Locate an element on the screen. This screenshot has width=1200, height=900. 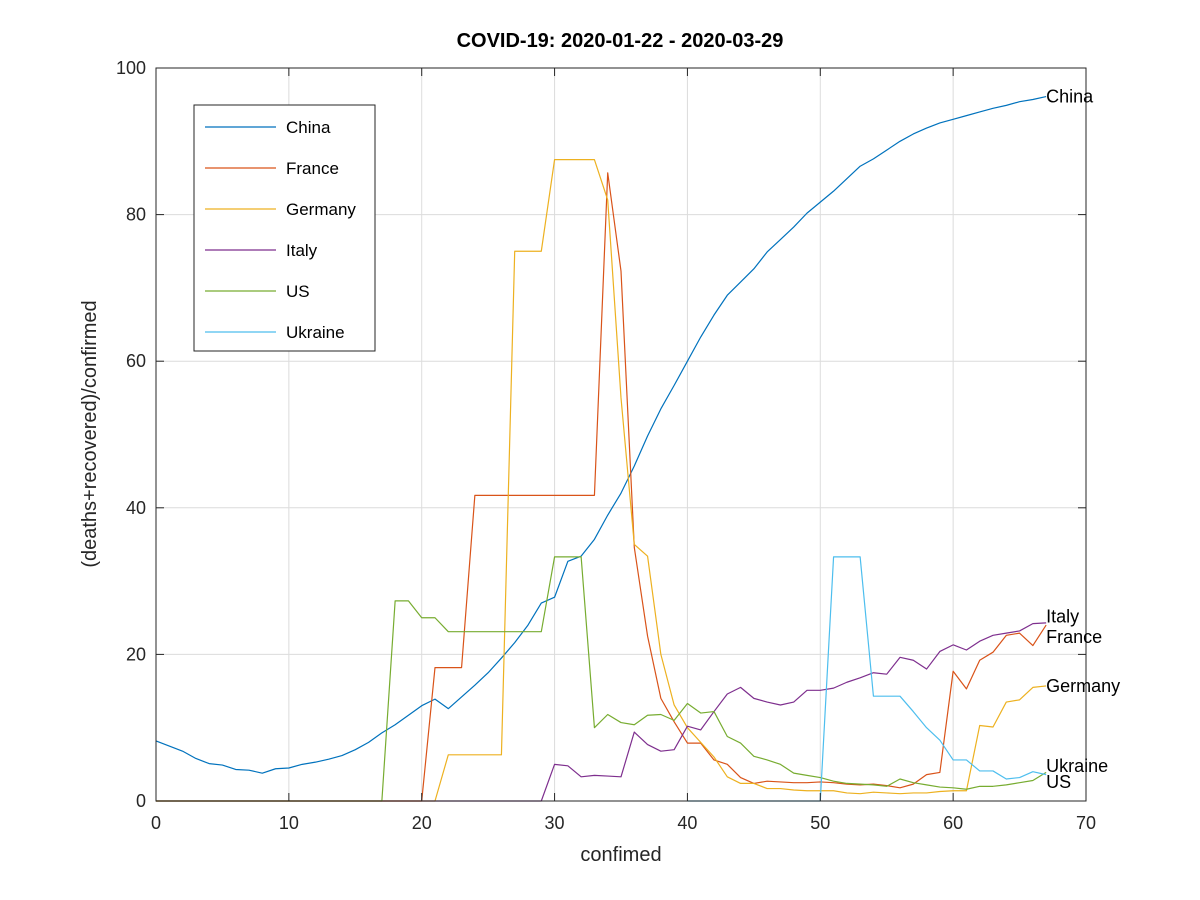
legend-label-ukraine: Ukraine is located at coordinates (315, 332).